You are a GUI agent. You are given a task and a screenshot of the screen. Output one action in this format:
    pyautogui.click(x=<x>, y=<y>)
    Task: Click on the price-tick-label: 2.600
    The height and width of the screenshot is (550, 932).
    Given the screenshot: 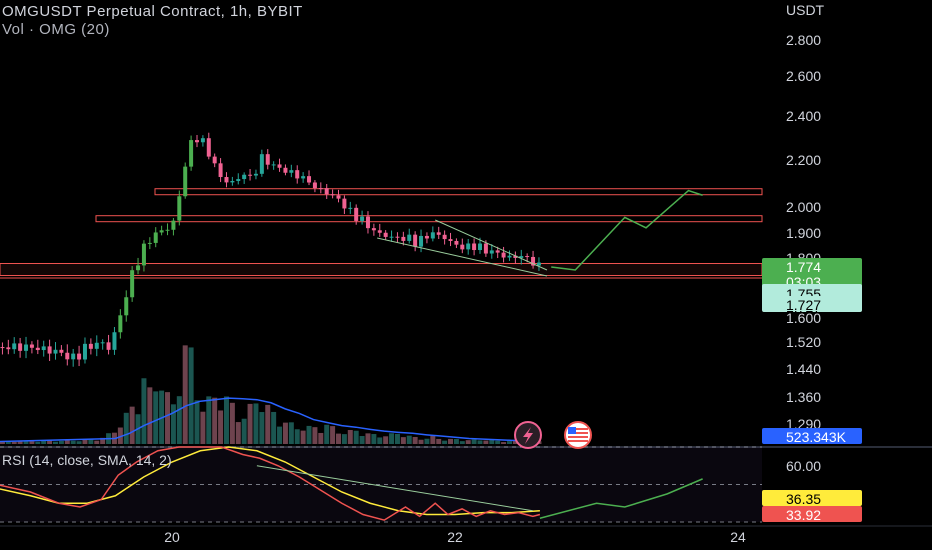 What is the action you would take?
    pyautogui.click(x=803, y=76)
    